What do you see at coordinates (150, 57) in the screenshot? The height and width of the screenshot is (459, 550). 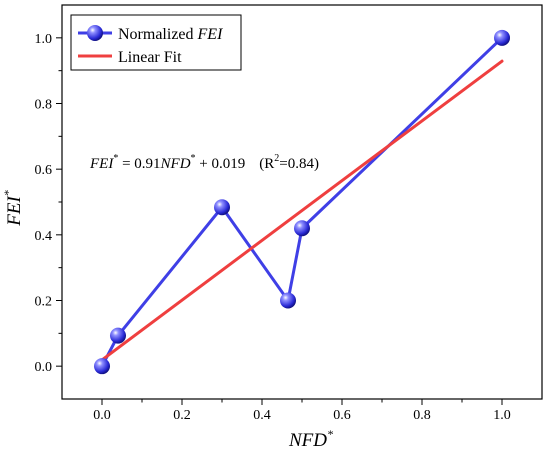 I see `legend-label-linear-fit: Linear Fit` at bounding box center [150, 57].